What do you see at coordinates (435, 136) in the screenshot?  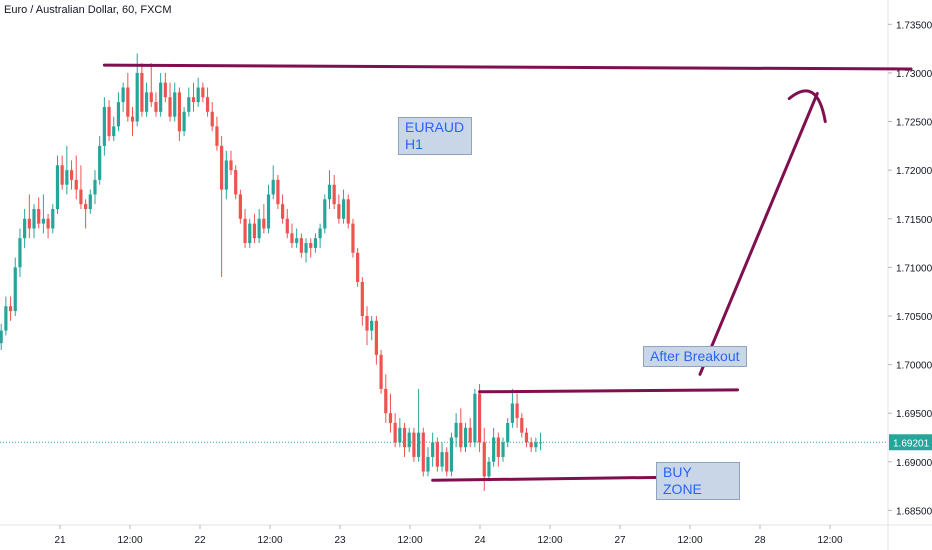 I see `symbol-note: EURAUD H1` at bounding box center [435, 136].